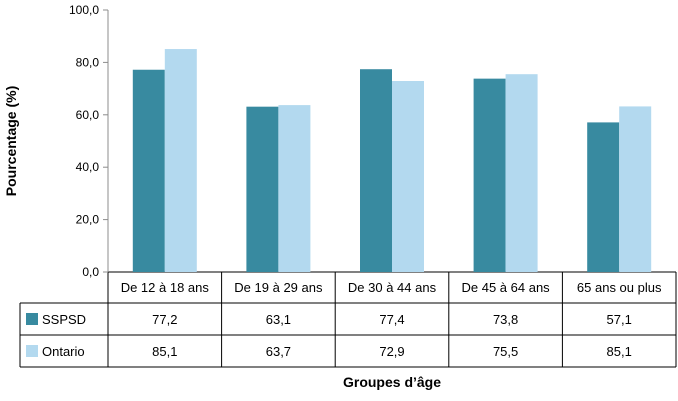 The height and width of the screenshot is (401, 678). What do you see at coordinates (278, 351) in the screenshot?
I see `data-label: 63,7` at bounding box center [278, 351].